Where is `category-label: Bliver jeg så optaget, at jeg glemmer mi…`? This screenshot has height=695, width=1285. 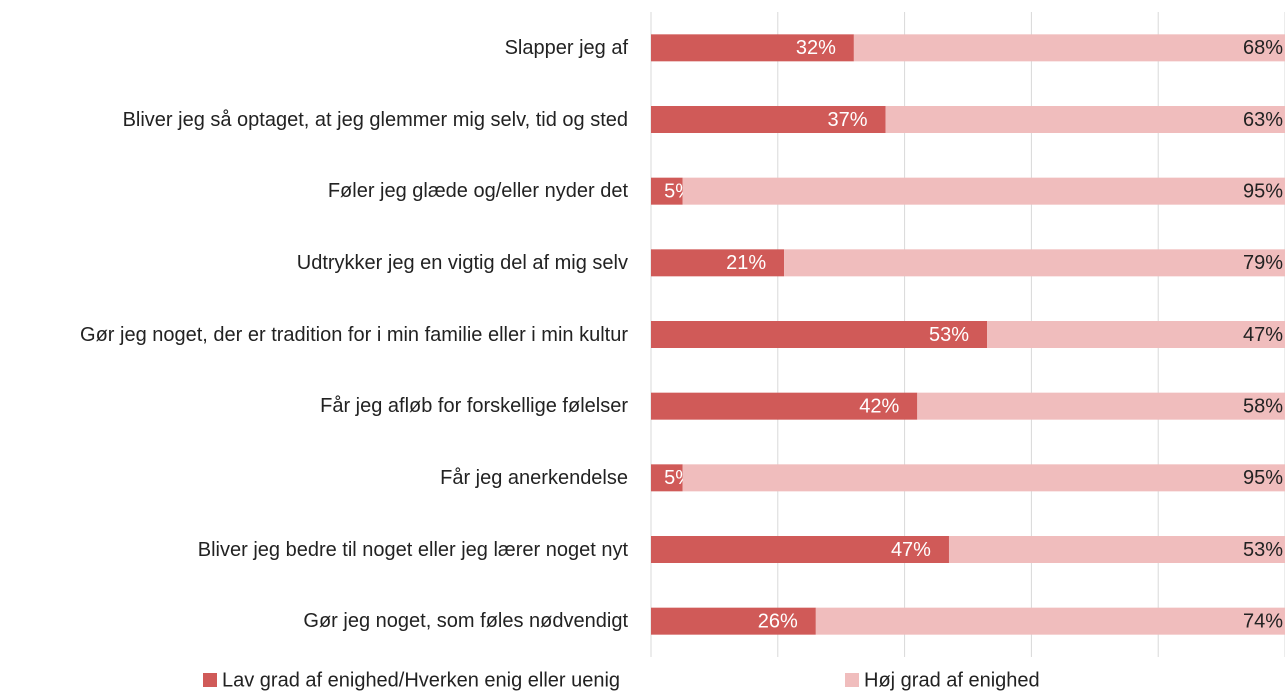
category-label: Bliver jeg så optaget, at jeg glemmer mi… is located at coordinates (375, 119).